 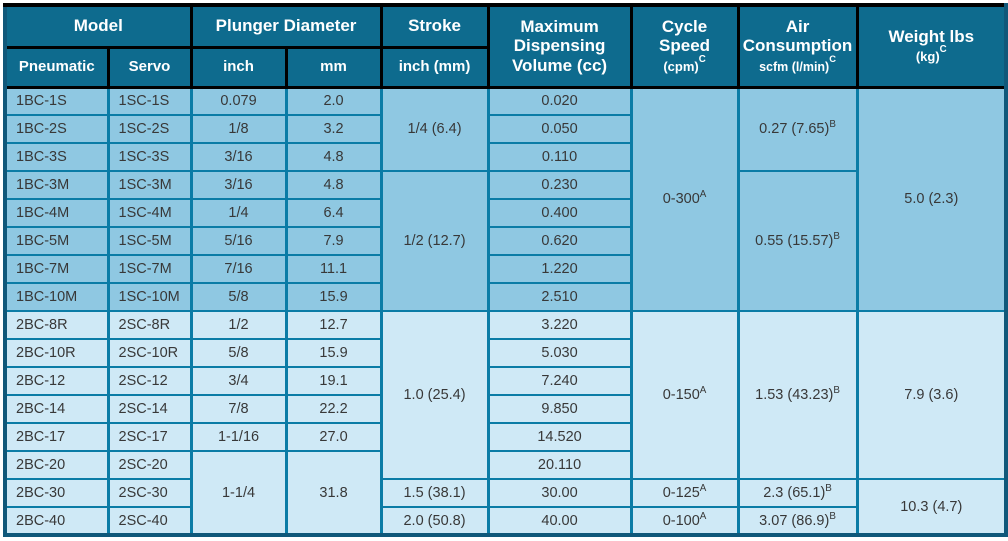 I want to click on header-stroke: Stroke, so click(x=434, y=26).